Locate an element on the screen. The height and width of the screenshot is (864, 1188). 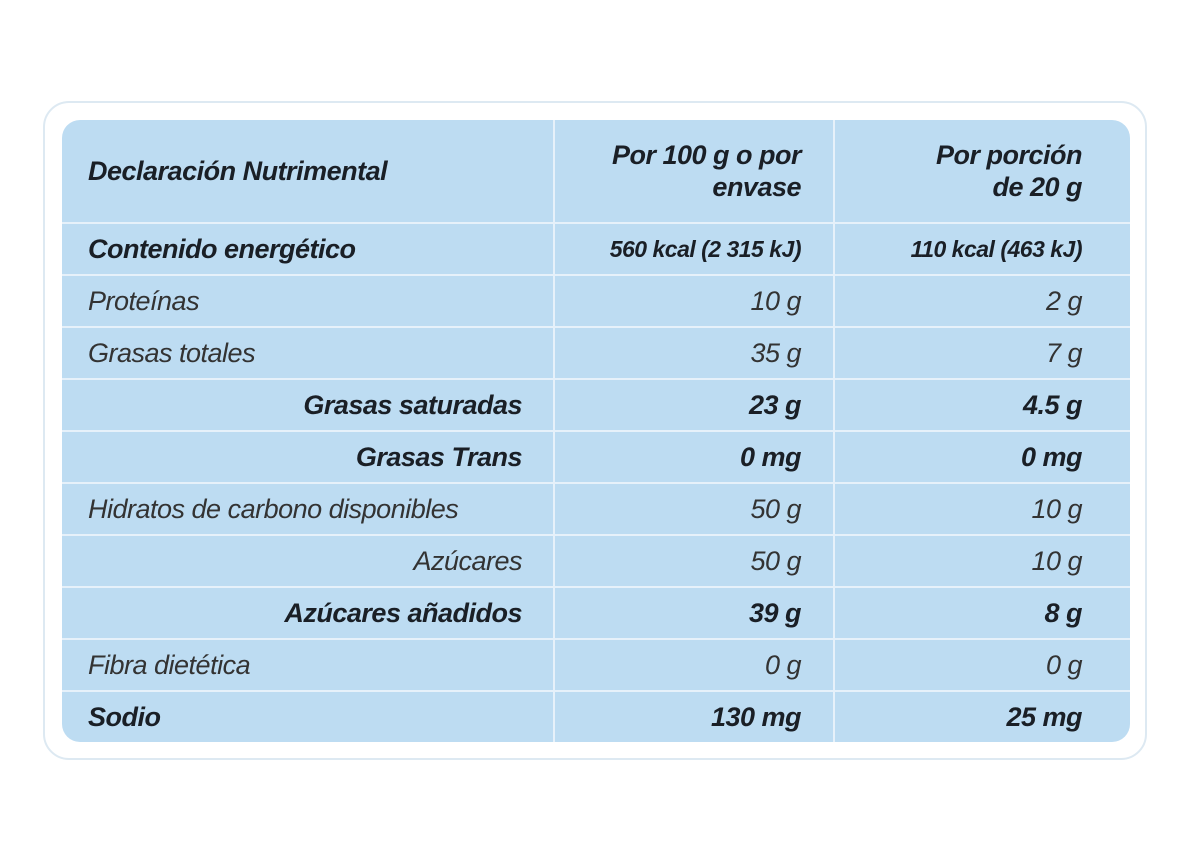
table-row: Sodio 130 mg 25 mg is located at coordinates (596, 716).